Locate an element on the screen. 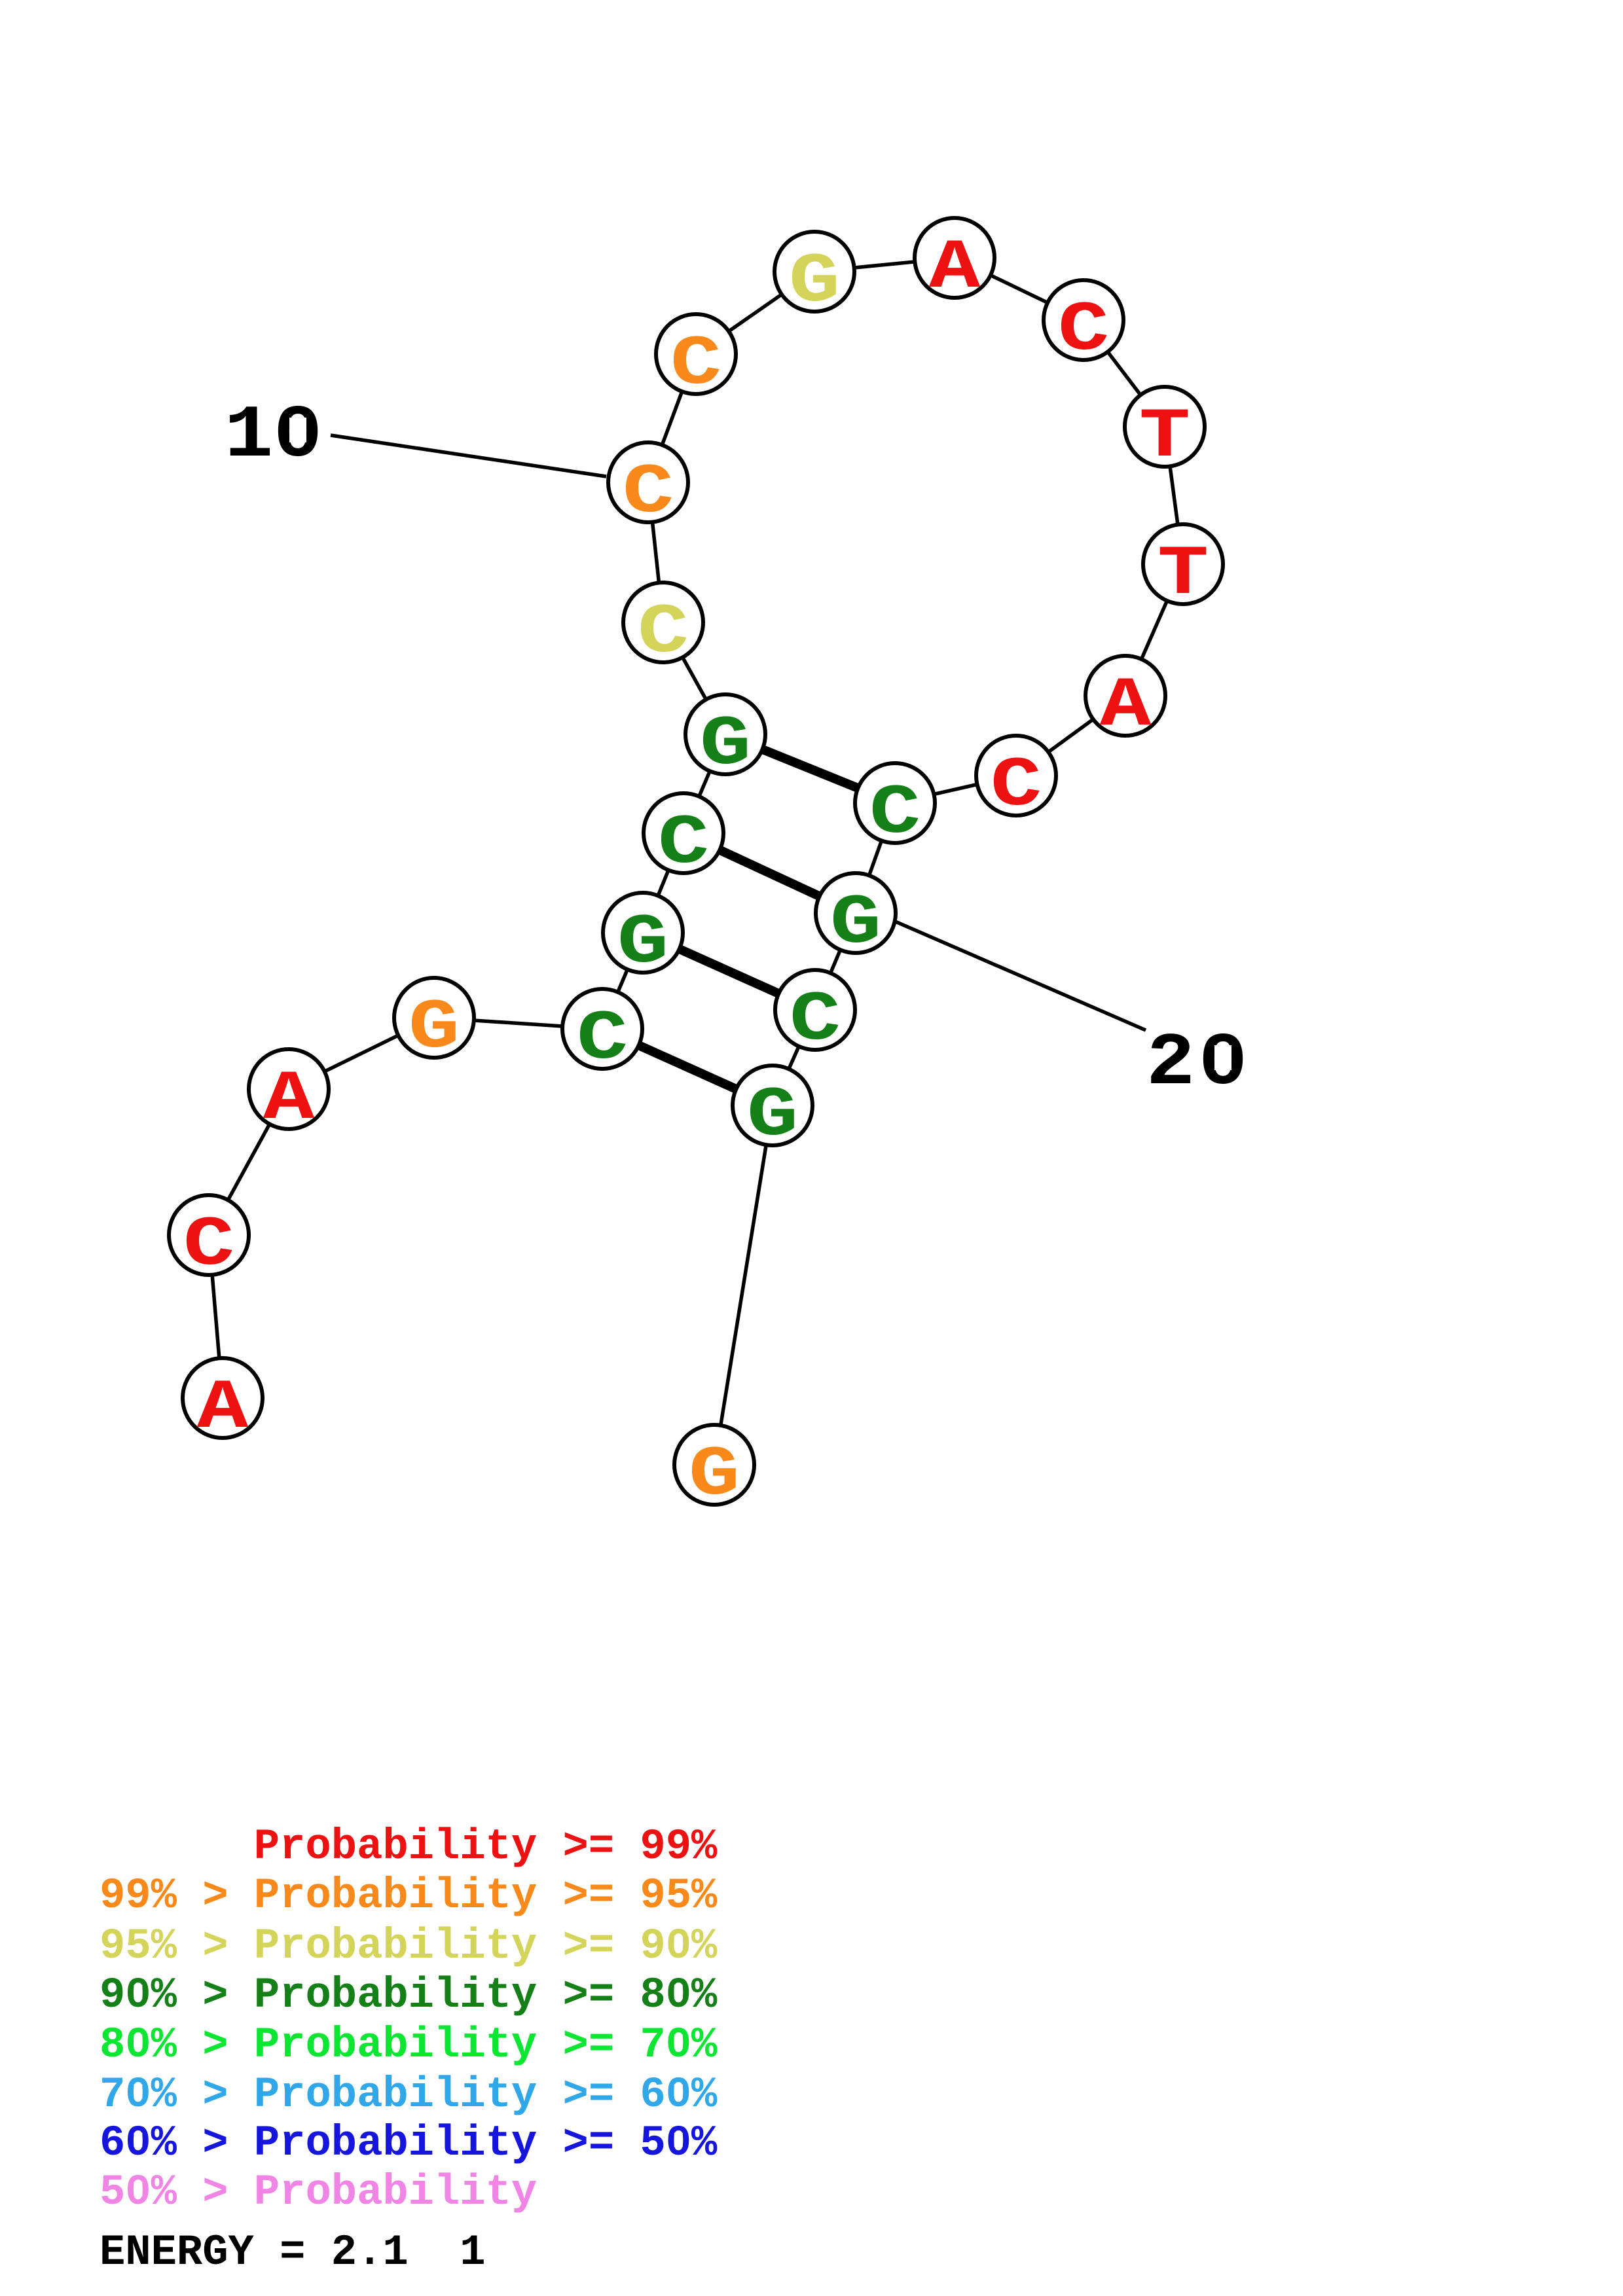  svg-text: 90% > Probability >= 80% is located at coordinates (409, 1995).